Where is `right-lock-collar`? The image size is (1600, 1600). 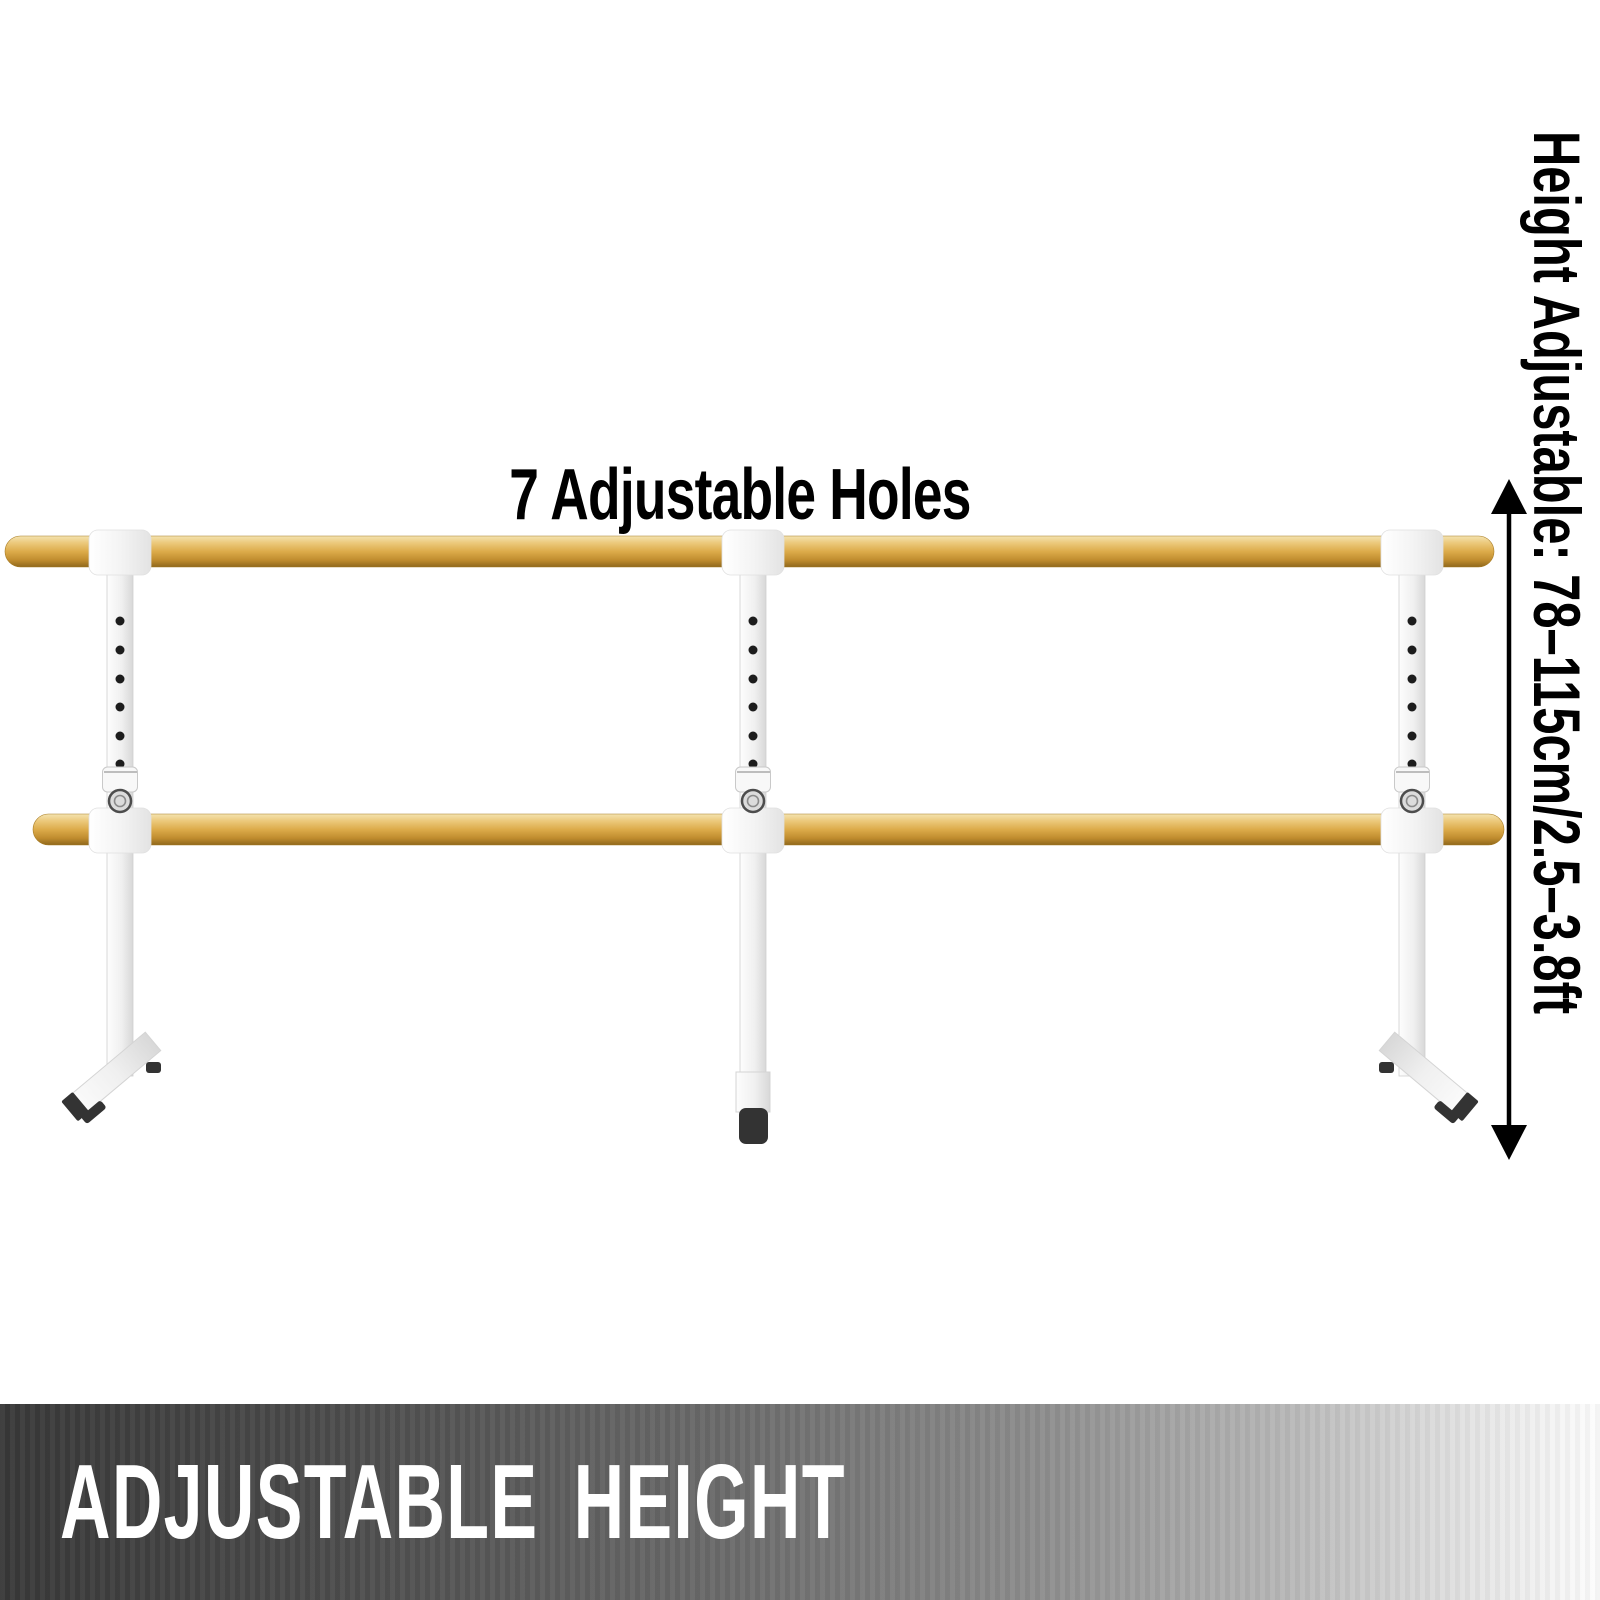
right-lock-collar is located at coordinates (1412, 779).